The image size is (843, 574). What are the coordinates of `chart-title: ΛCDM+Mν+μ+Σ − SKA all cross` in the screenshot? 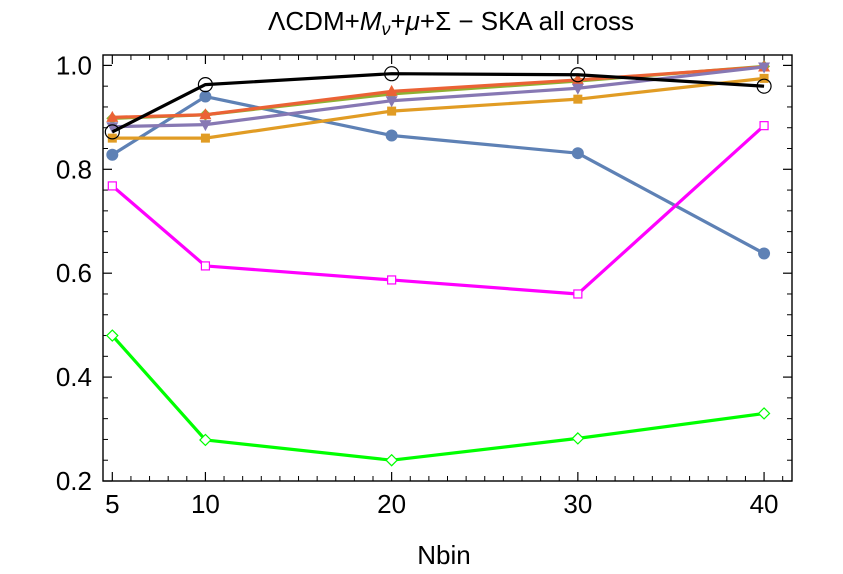 It's located at (451, 22).